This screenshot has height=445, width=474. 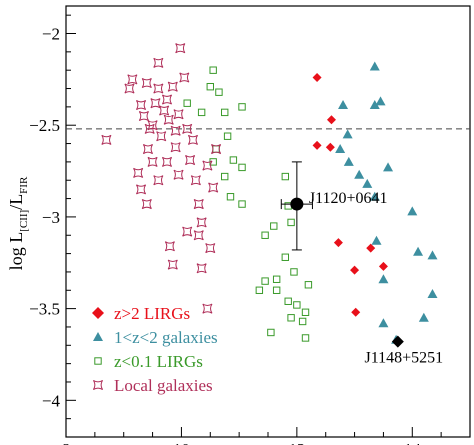 What do you see at coordinates (166, 337) in the screenshot?
I see `legend-label: 1<z<2 galaxies` at bounding box center [166, 337].